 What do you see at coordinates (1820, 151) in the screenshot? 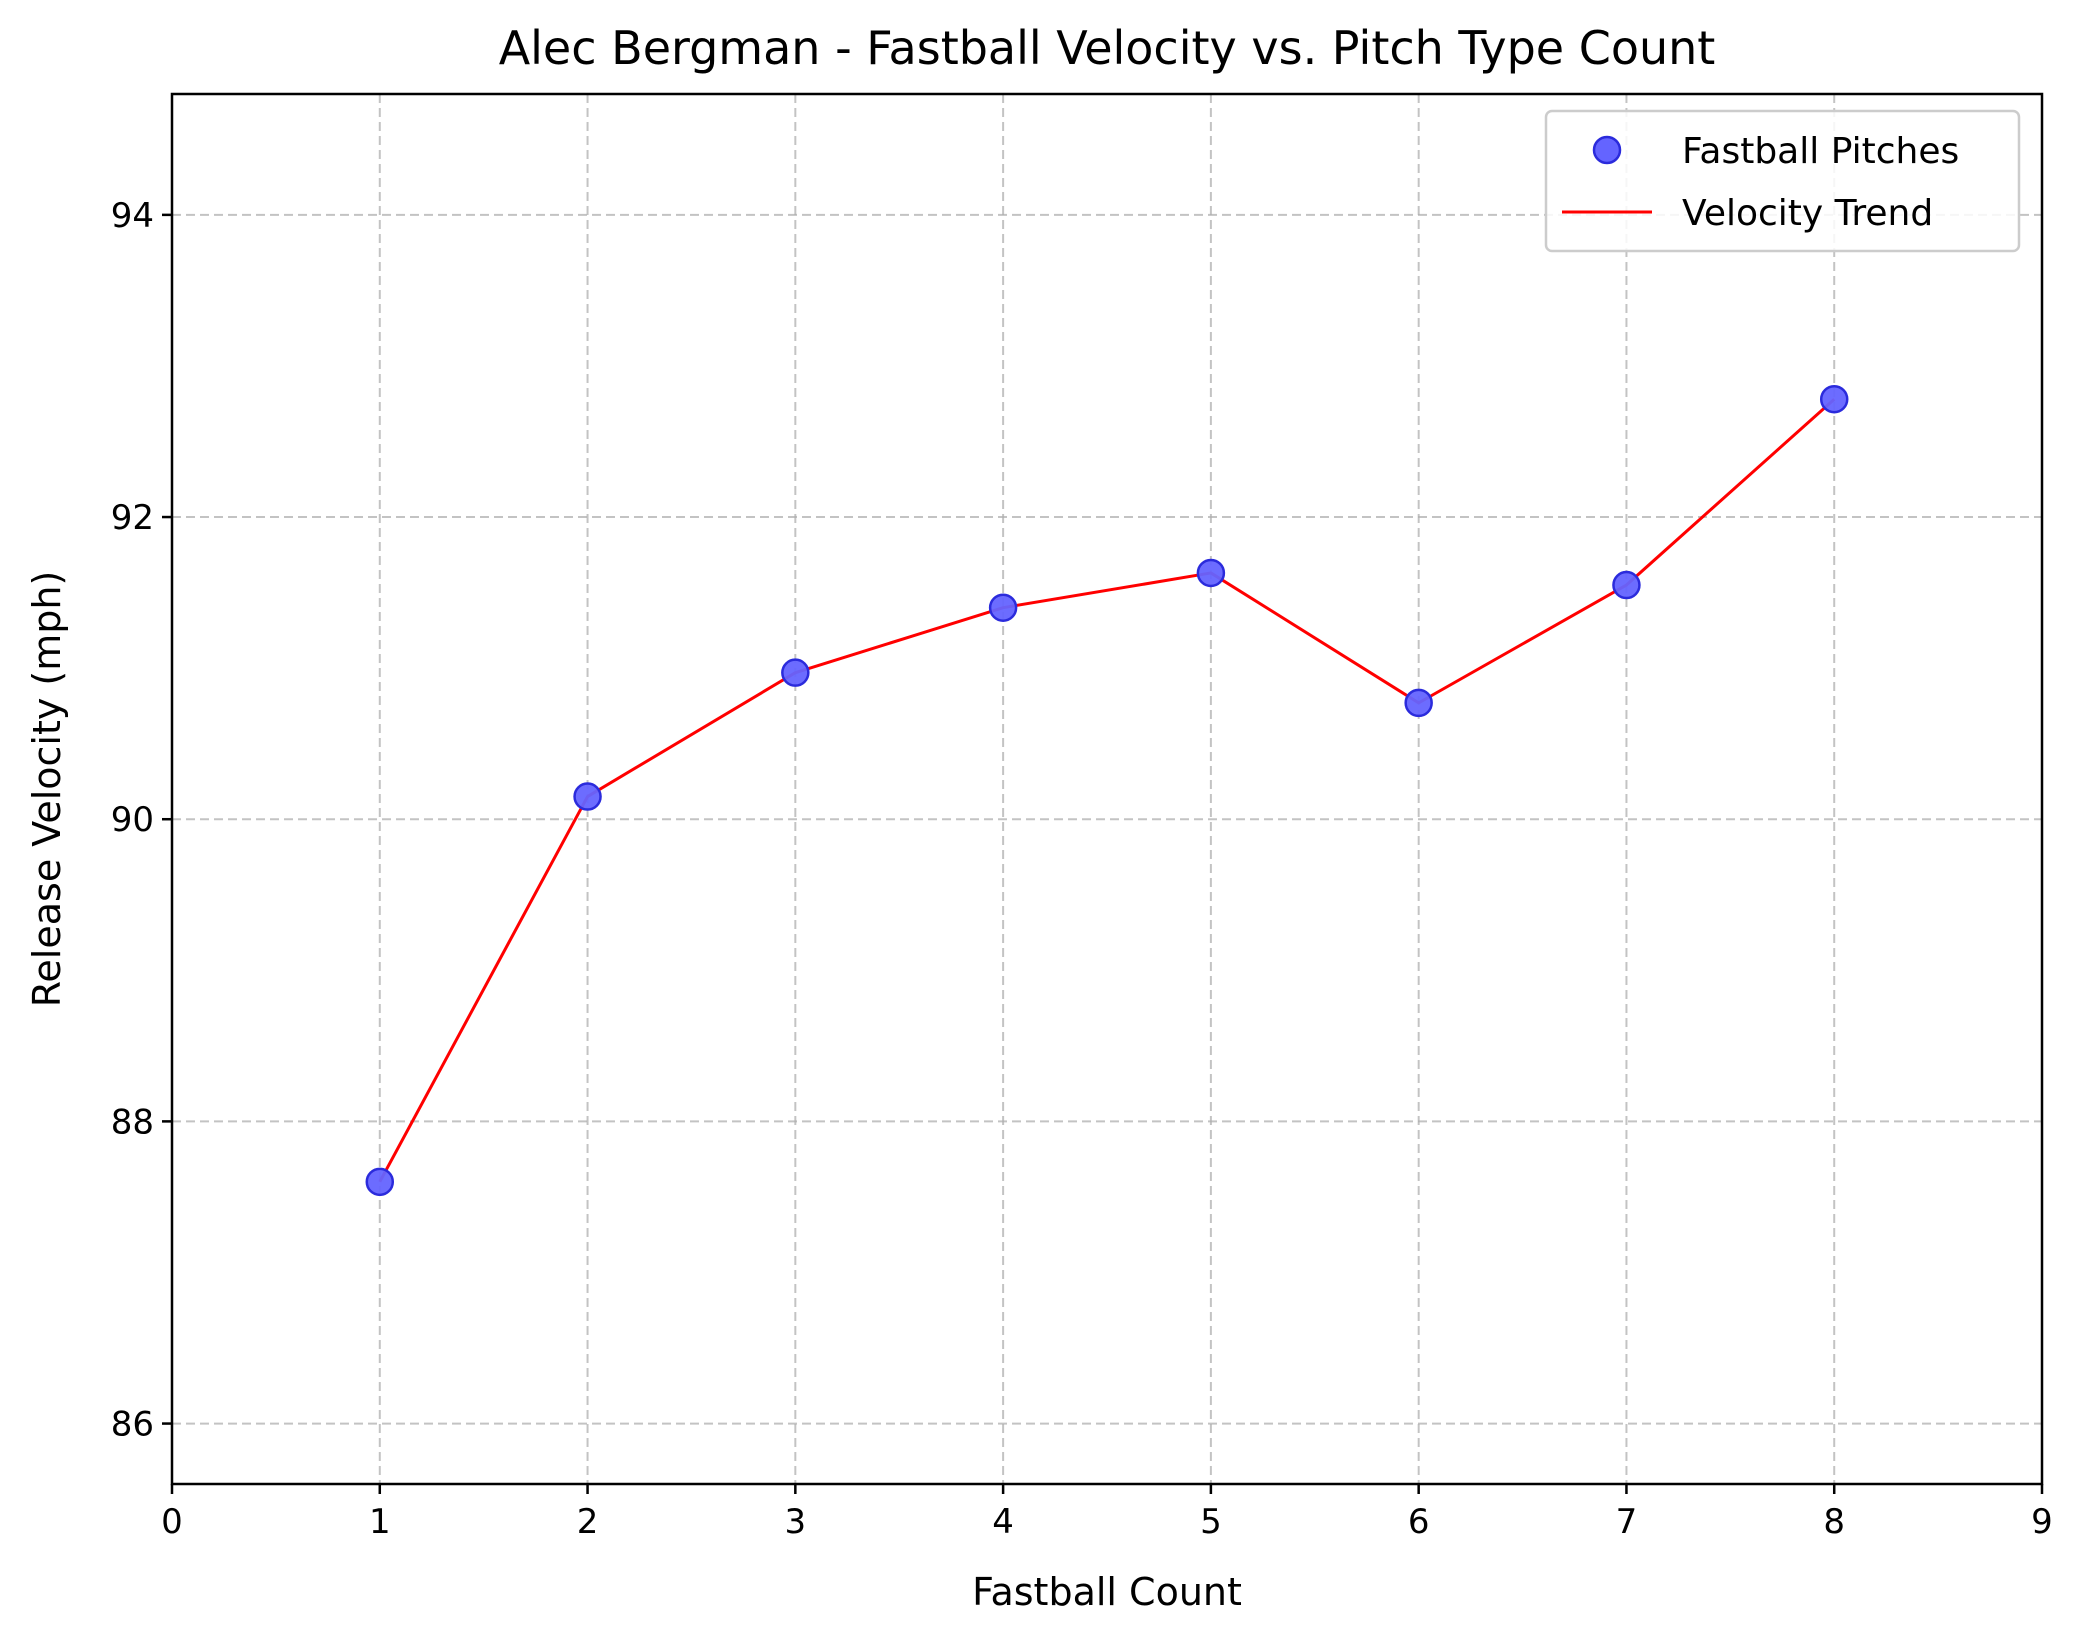
I see `legend-label-fastball-pitches: Fastball Pitches` at bounding box center [1820, 151].